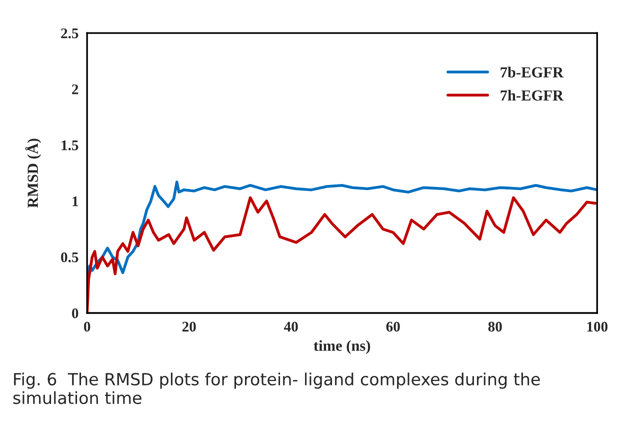  I want to click on x-tick-label: 100, so click(597, 327).